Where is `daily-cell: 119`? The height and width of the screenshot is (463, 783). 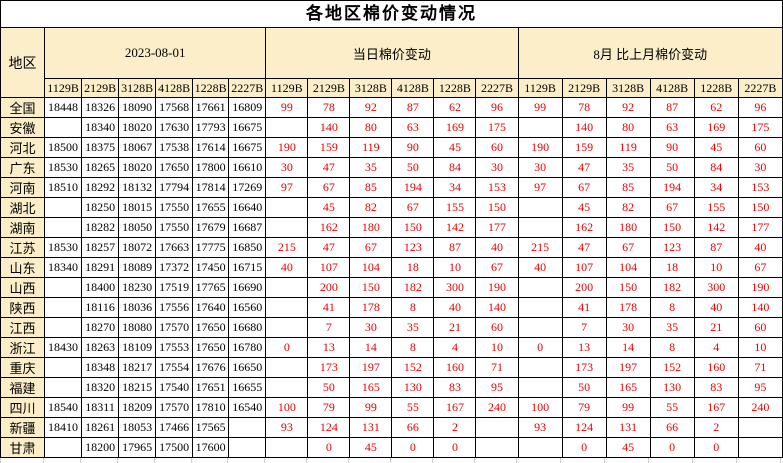
daily-cell: 119 is located at coordinates (371, 147).